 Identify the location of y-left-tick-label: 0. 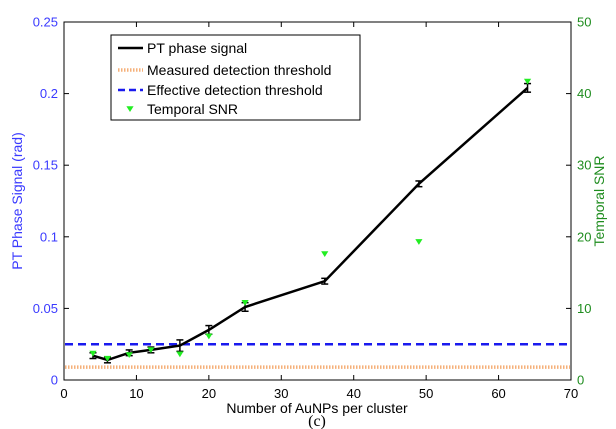
(54, 380).